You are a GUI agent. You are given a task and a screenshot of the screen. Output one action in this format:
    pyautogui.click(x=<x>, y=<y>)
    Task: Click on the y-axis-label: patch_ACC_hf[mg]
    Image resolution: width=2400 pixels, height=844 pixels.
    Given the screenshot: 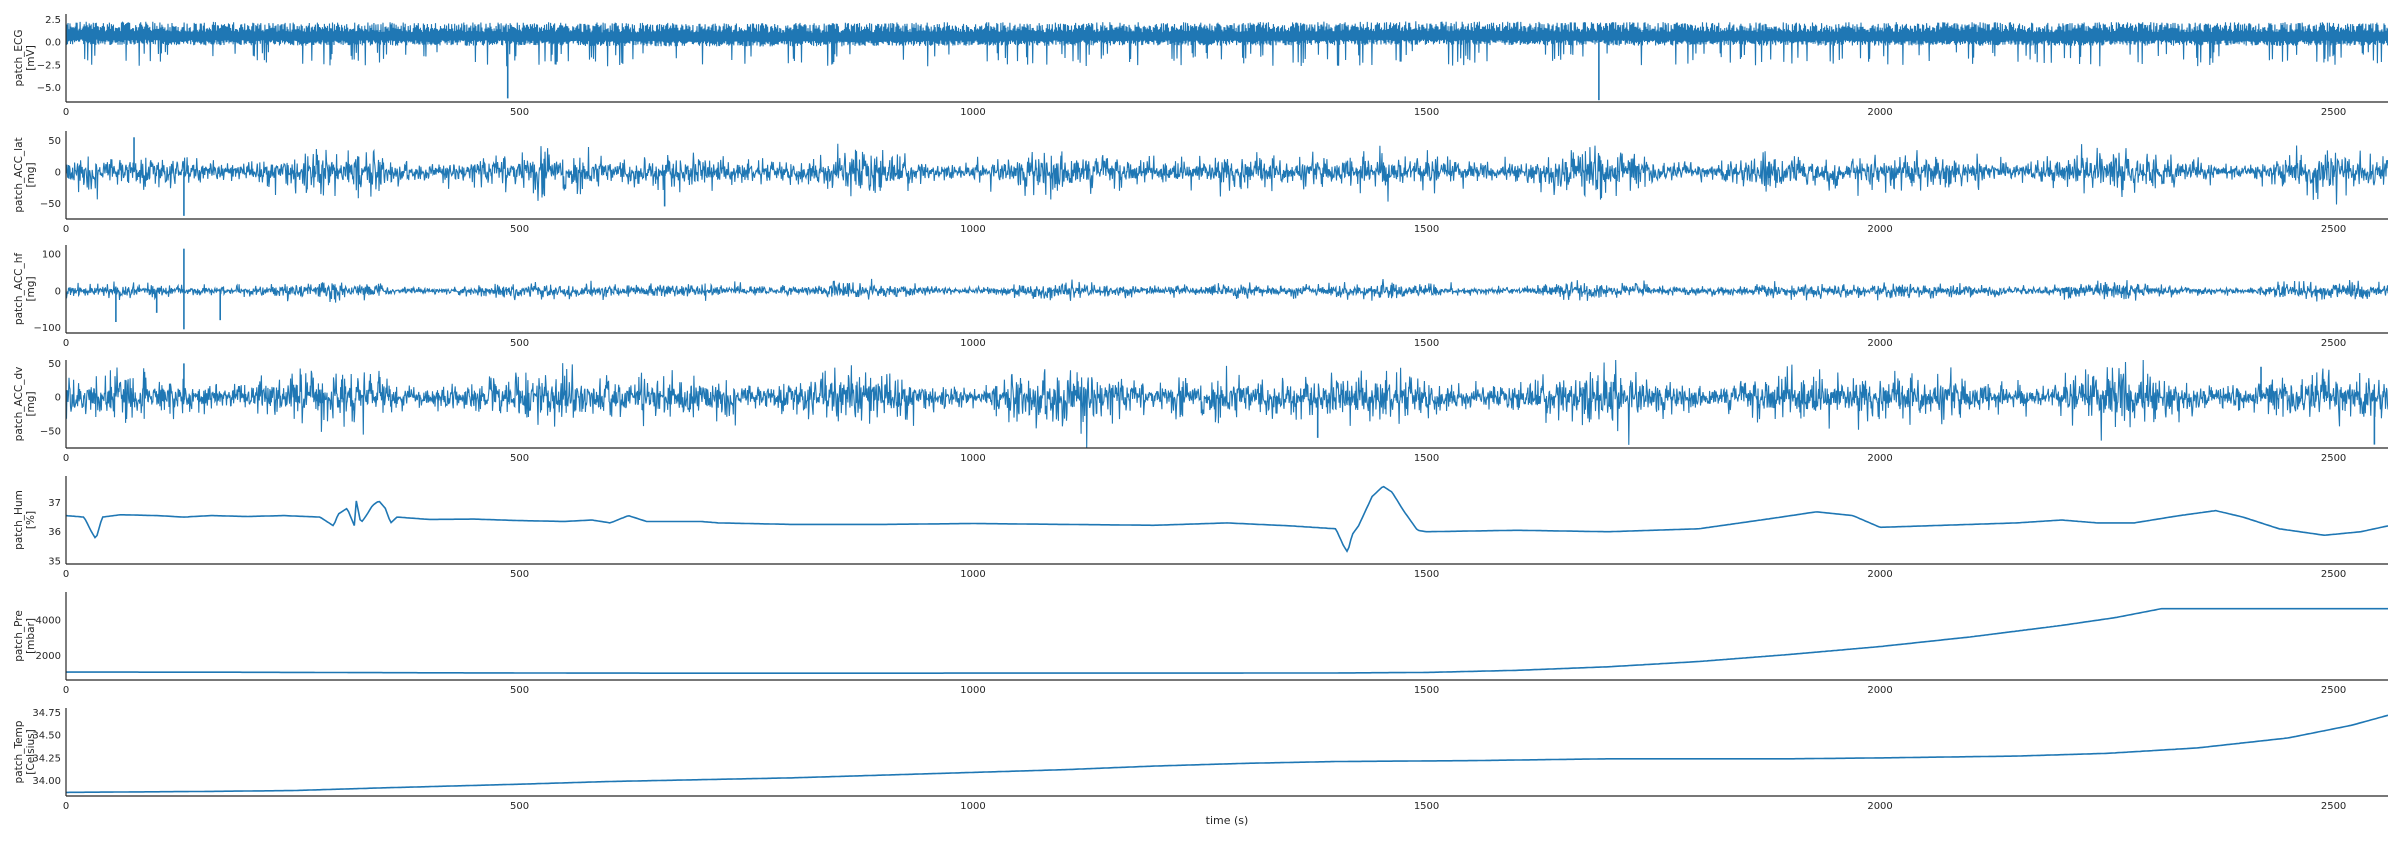 What is the action you would take?
    pyautogui.click(x=25, y=289)
    